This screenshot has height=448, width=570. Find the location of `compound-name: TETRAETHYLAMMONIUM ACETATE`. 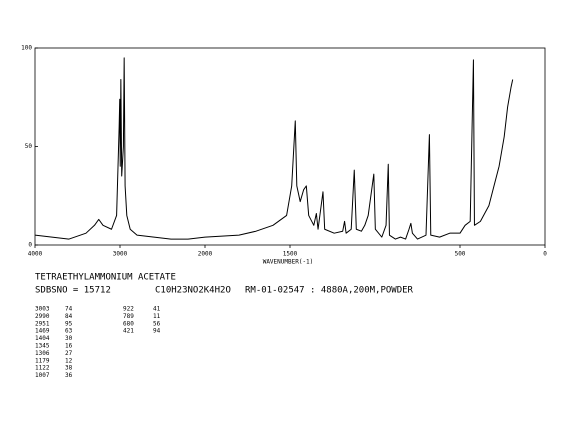

compound-name: TETRAETHYLAMMONIUM ACETATE is located at coordinates (105, 278).